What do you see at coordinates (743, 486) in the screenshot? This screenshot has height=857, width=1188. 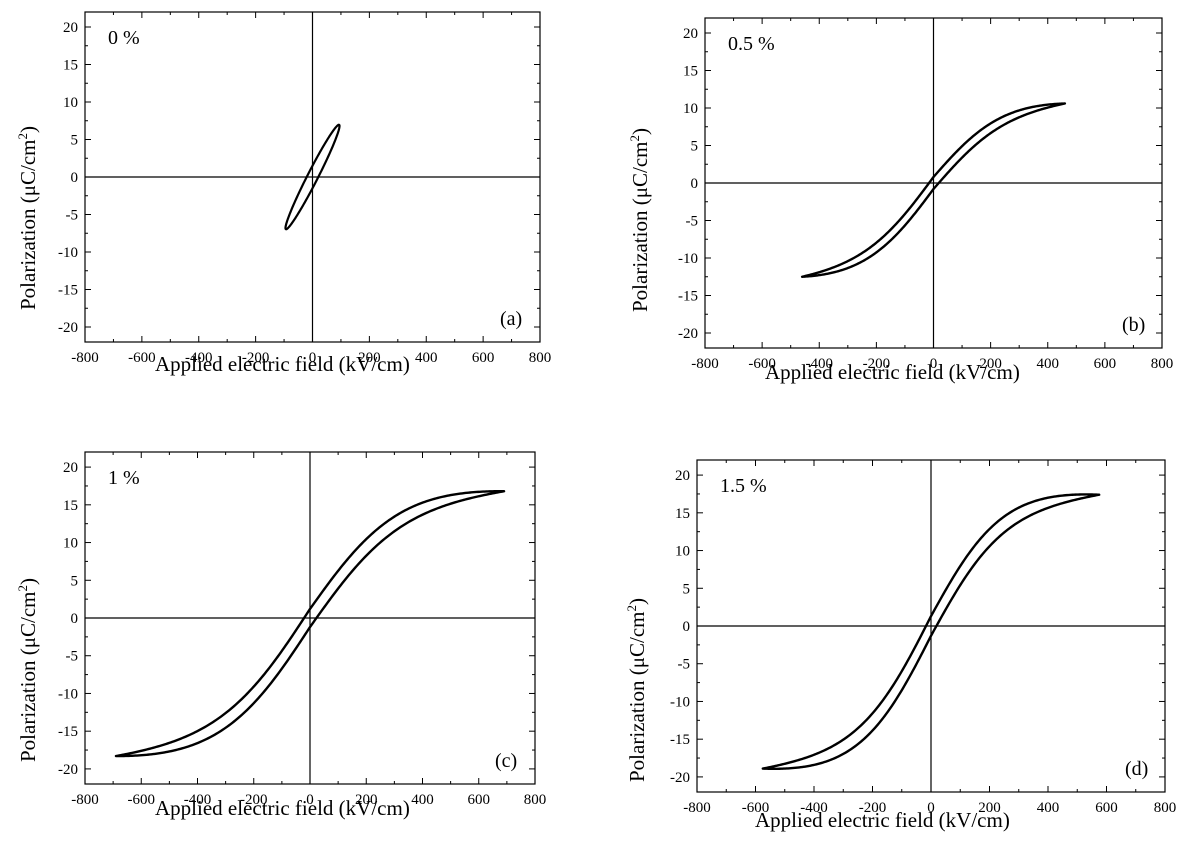 I see `doping-annotation: 1.5 %` at bounding box center [743, 486].